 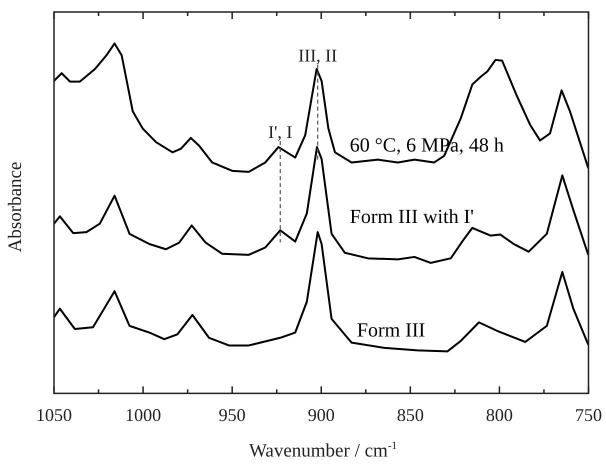 What do you see at coordinates (323, 451) in the screenshot?
I see `x-axis-title: Wavenumber / cm$^{-1}$` at bounding box center [323, 451].